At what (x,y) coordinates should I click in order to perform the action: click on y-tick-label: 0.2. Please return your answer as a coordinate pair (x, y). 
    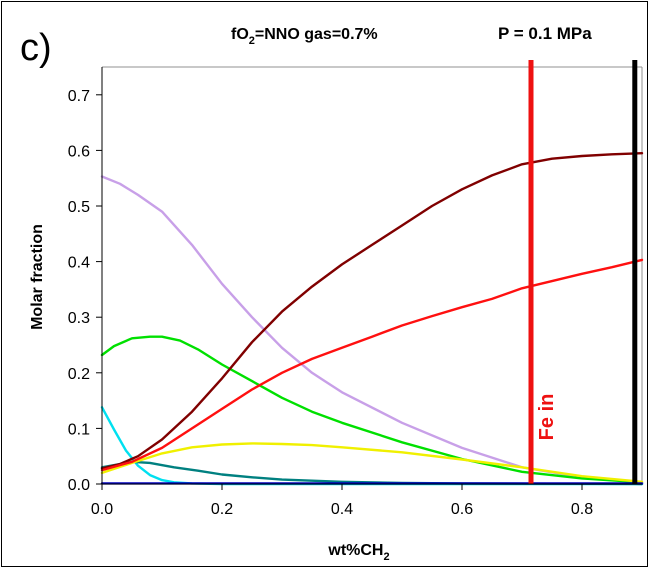
    Looking at the image, I should click on (79, 374).